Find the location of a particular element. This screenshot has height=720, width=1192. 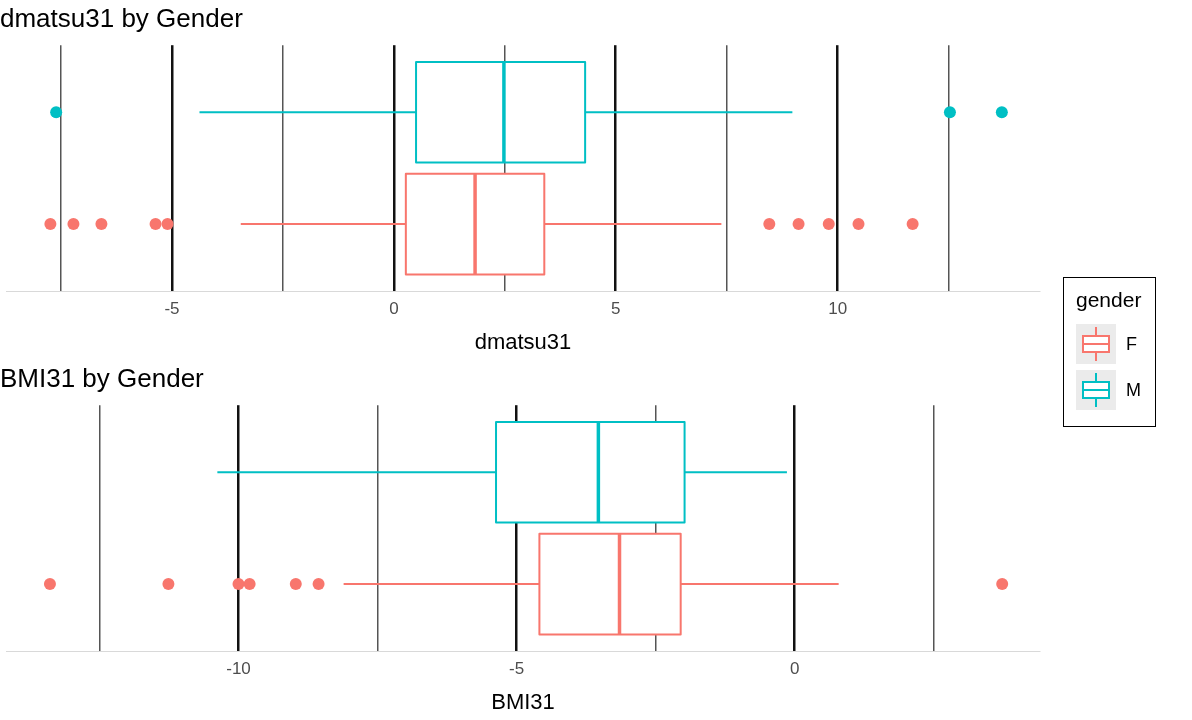

x-tick-label: -10 is located at coordinates (238, 669).